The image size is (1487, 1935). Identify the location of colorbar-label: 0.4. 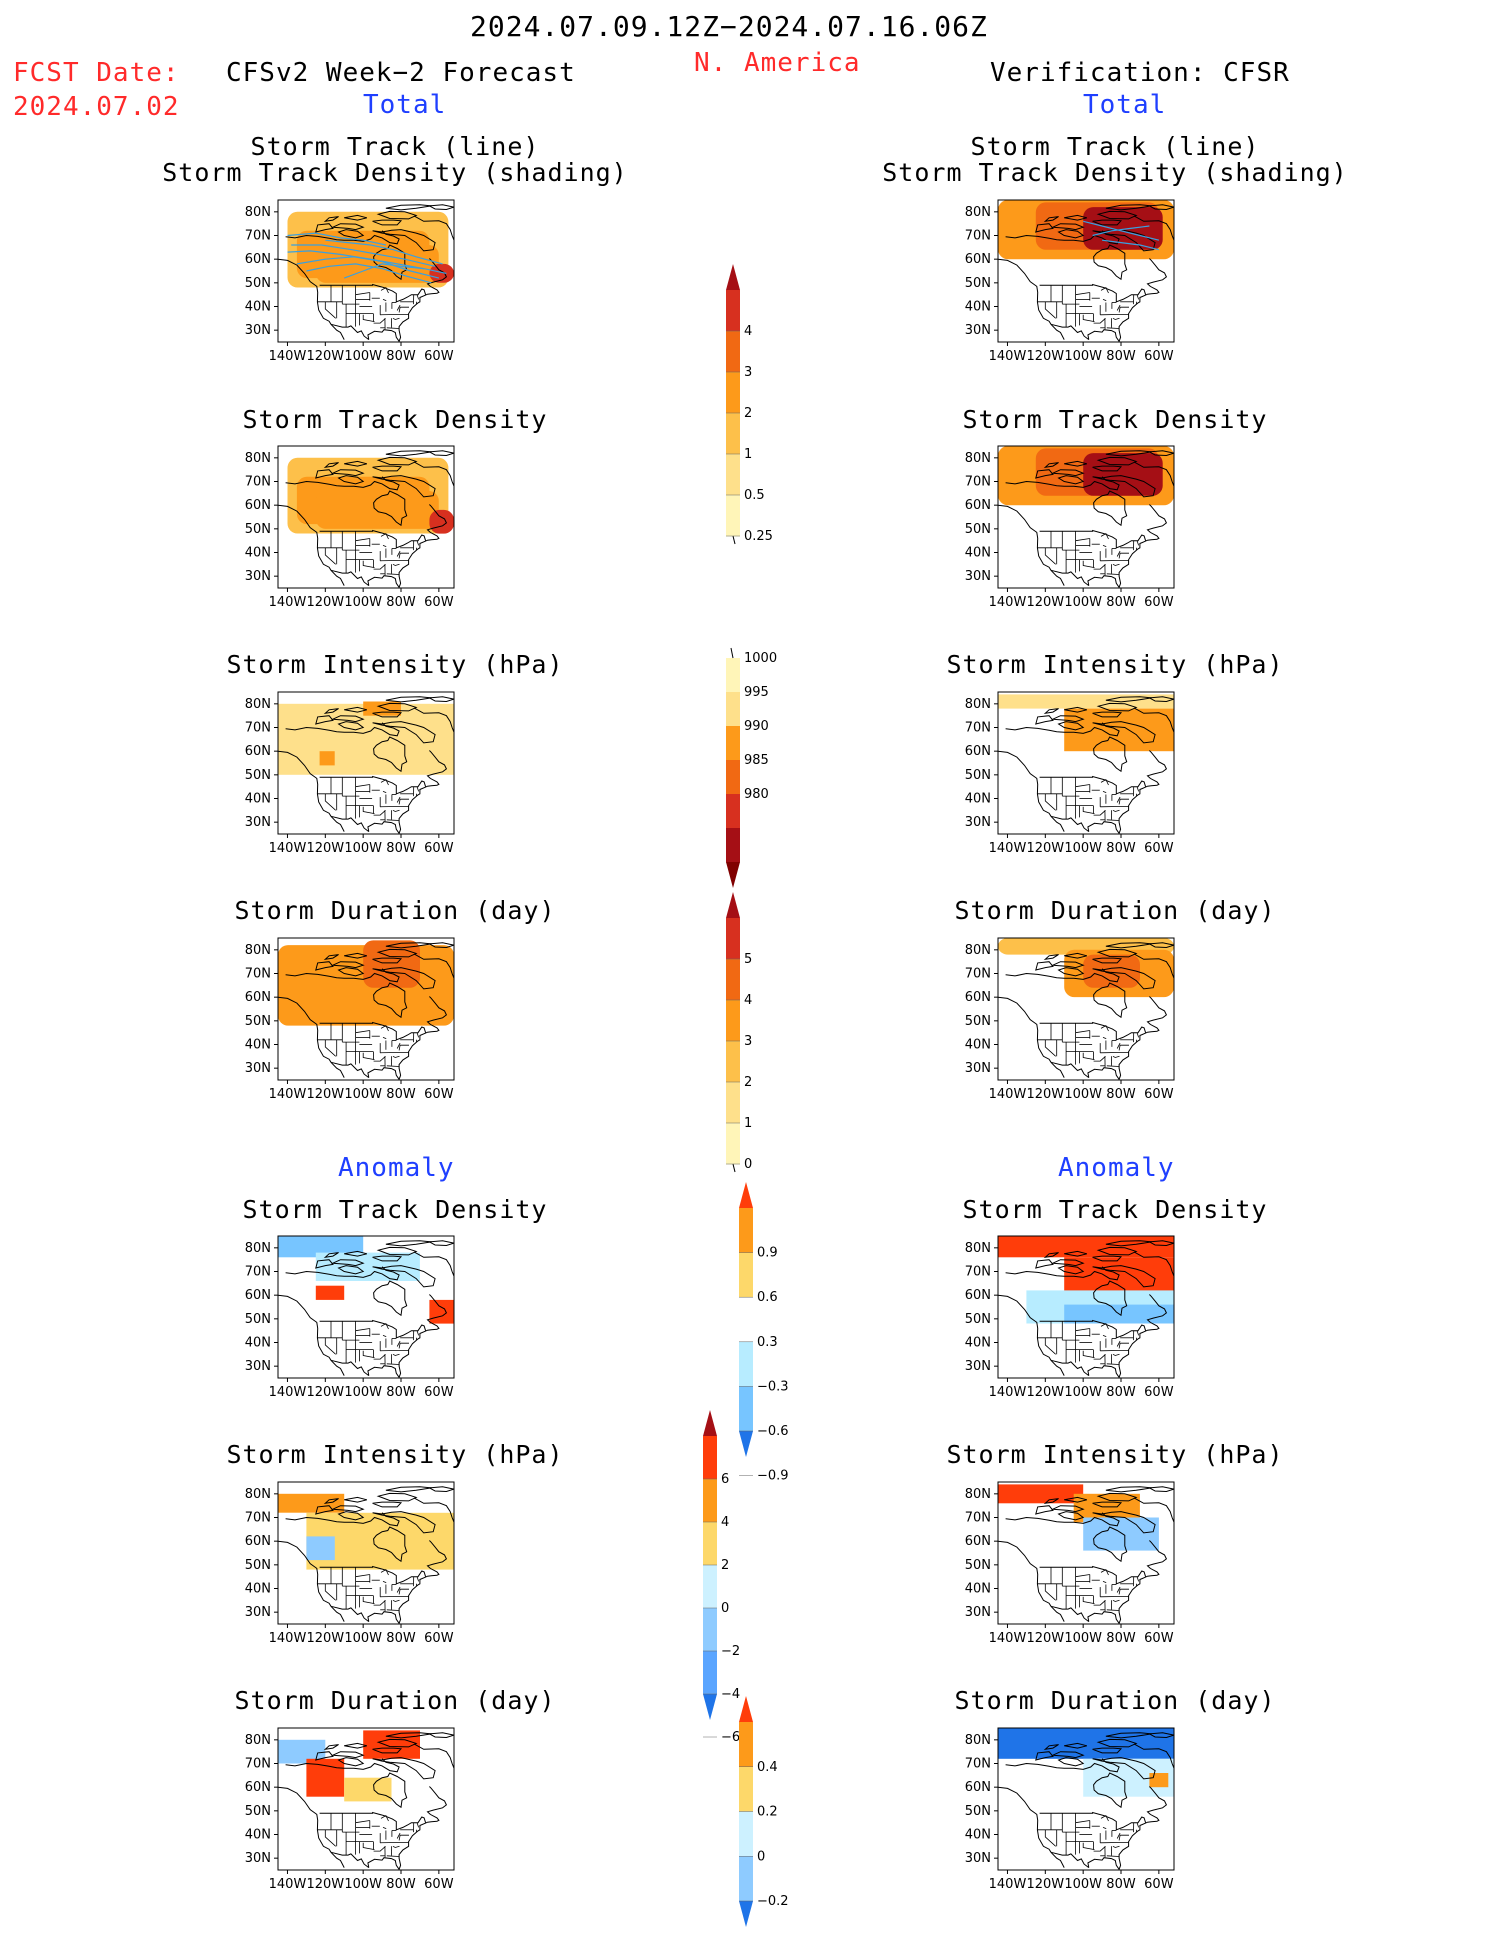
(767, 1767).